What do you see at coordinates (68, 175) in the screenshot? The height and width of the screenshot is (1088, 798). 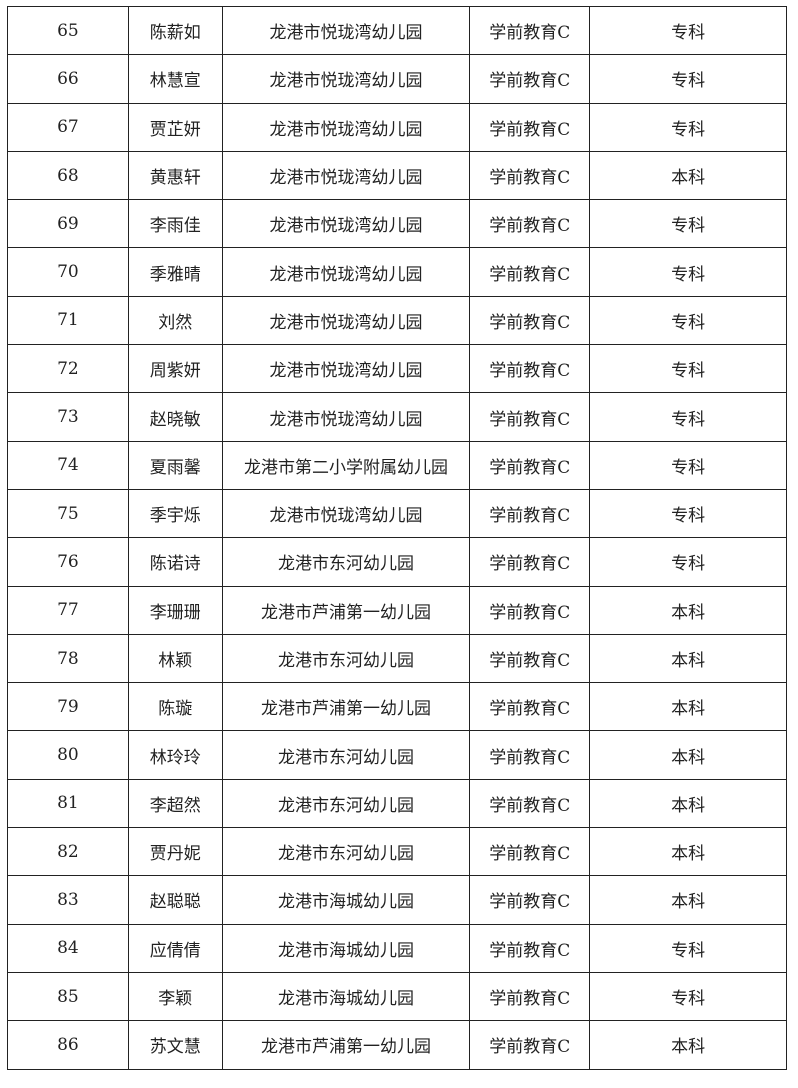 I see `row-number: 68` at bounding box center [68, 175].